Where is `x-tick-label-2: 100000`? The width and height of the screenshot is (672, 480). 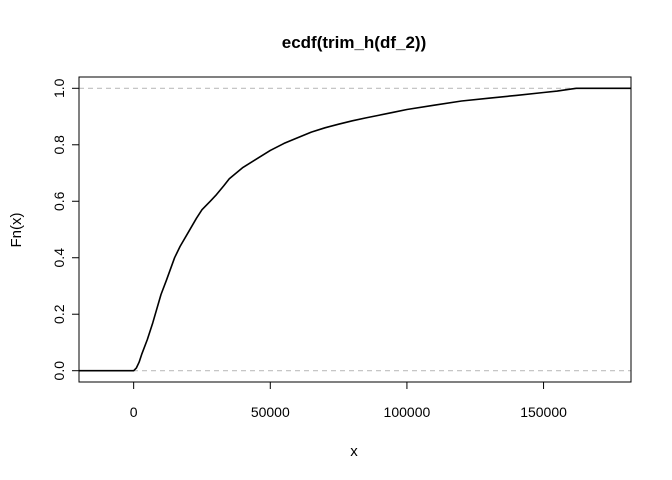 x-tick-label-2: 100000 is located at coordinates (407, 412).